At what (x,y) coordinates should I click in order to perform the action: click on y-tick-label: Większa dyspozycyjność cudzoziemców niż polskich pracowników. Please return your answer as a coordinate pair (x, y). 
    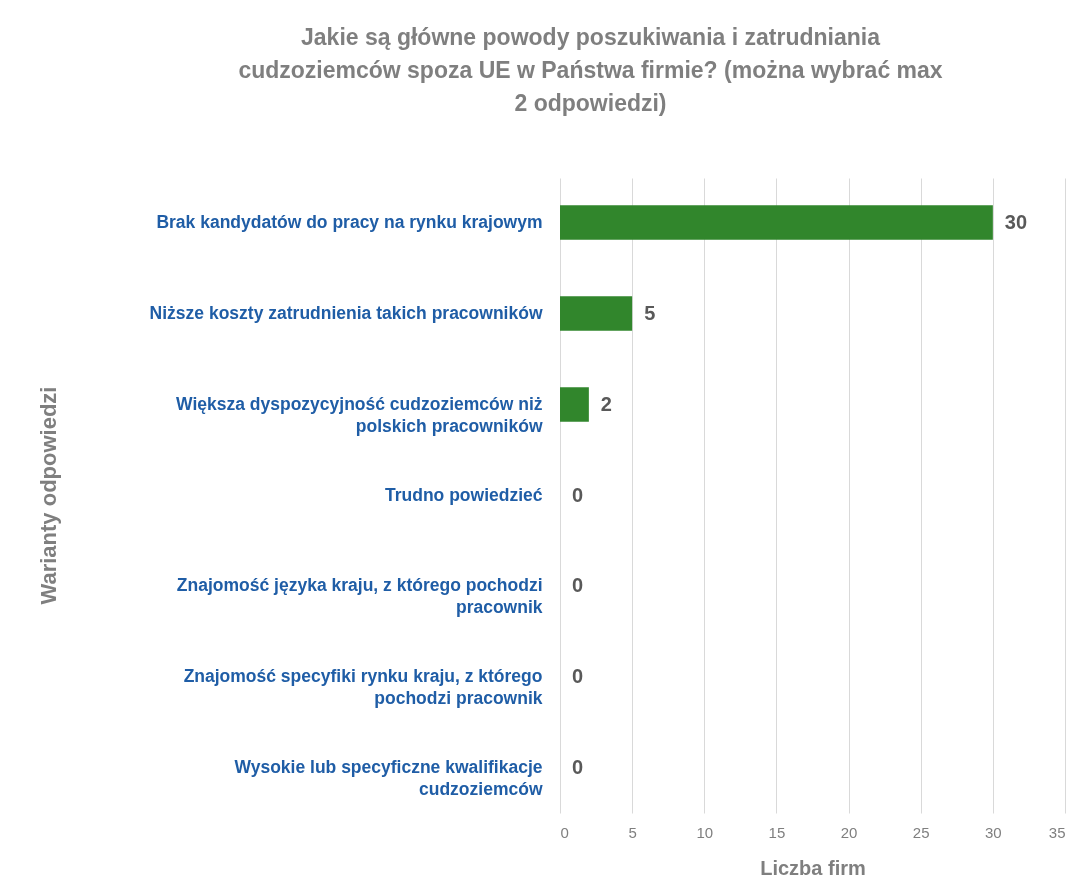
    Looking at the image, I should click on (359, 414).